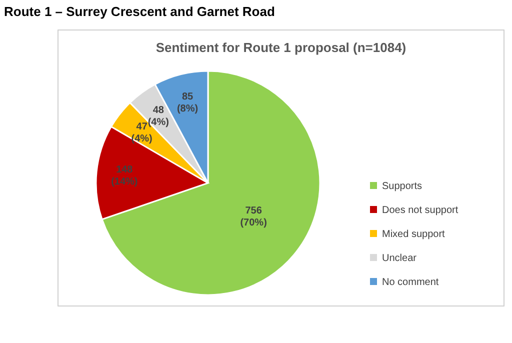 This screenshot has width=512, height=343. Describe the element at coordinates (158, 116) in the screenshot. I see `data-label: 48 (4%)` at that location.